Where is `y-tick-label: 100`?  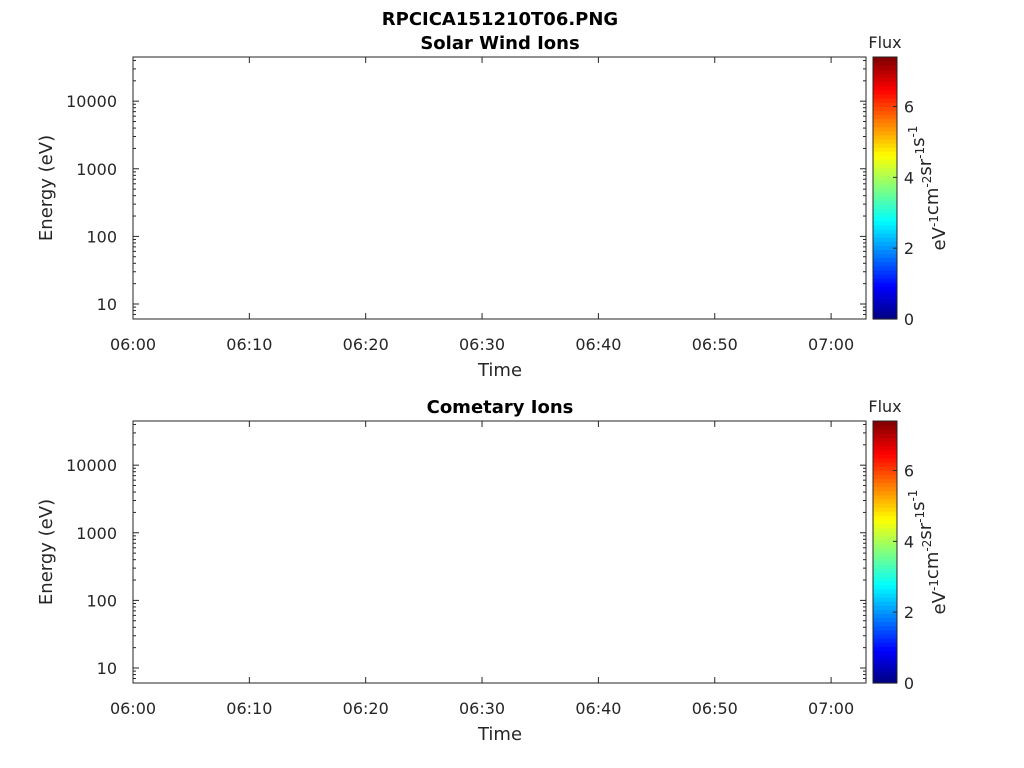
y-tick-label: 100 is located at coordinates (101, 600).